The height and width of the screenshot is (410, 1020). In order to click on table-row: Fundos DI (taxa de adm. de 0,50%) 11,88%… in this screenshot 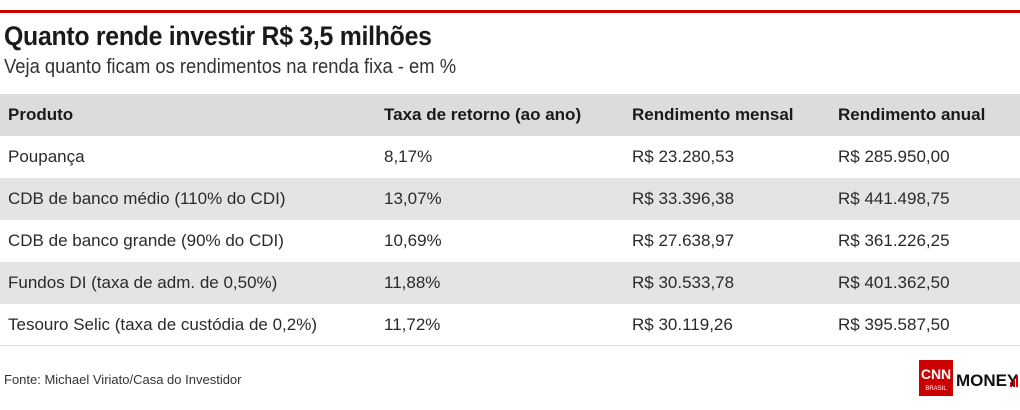, I will do `click(510, 283)`.